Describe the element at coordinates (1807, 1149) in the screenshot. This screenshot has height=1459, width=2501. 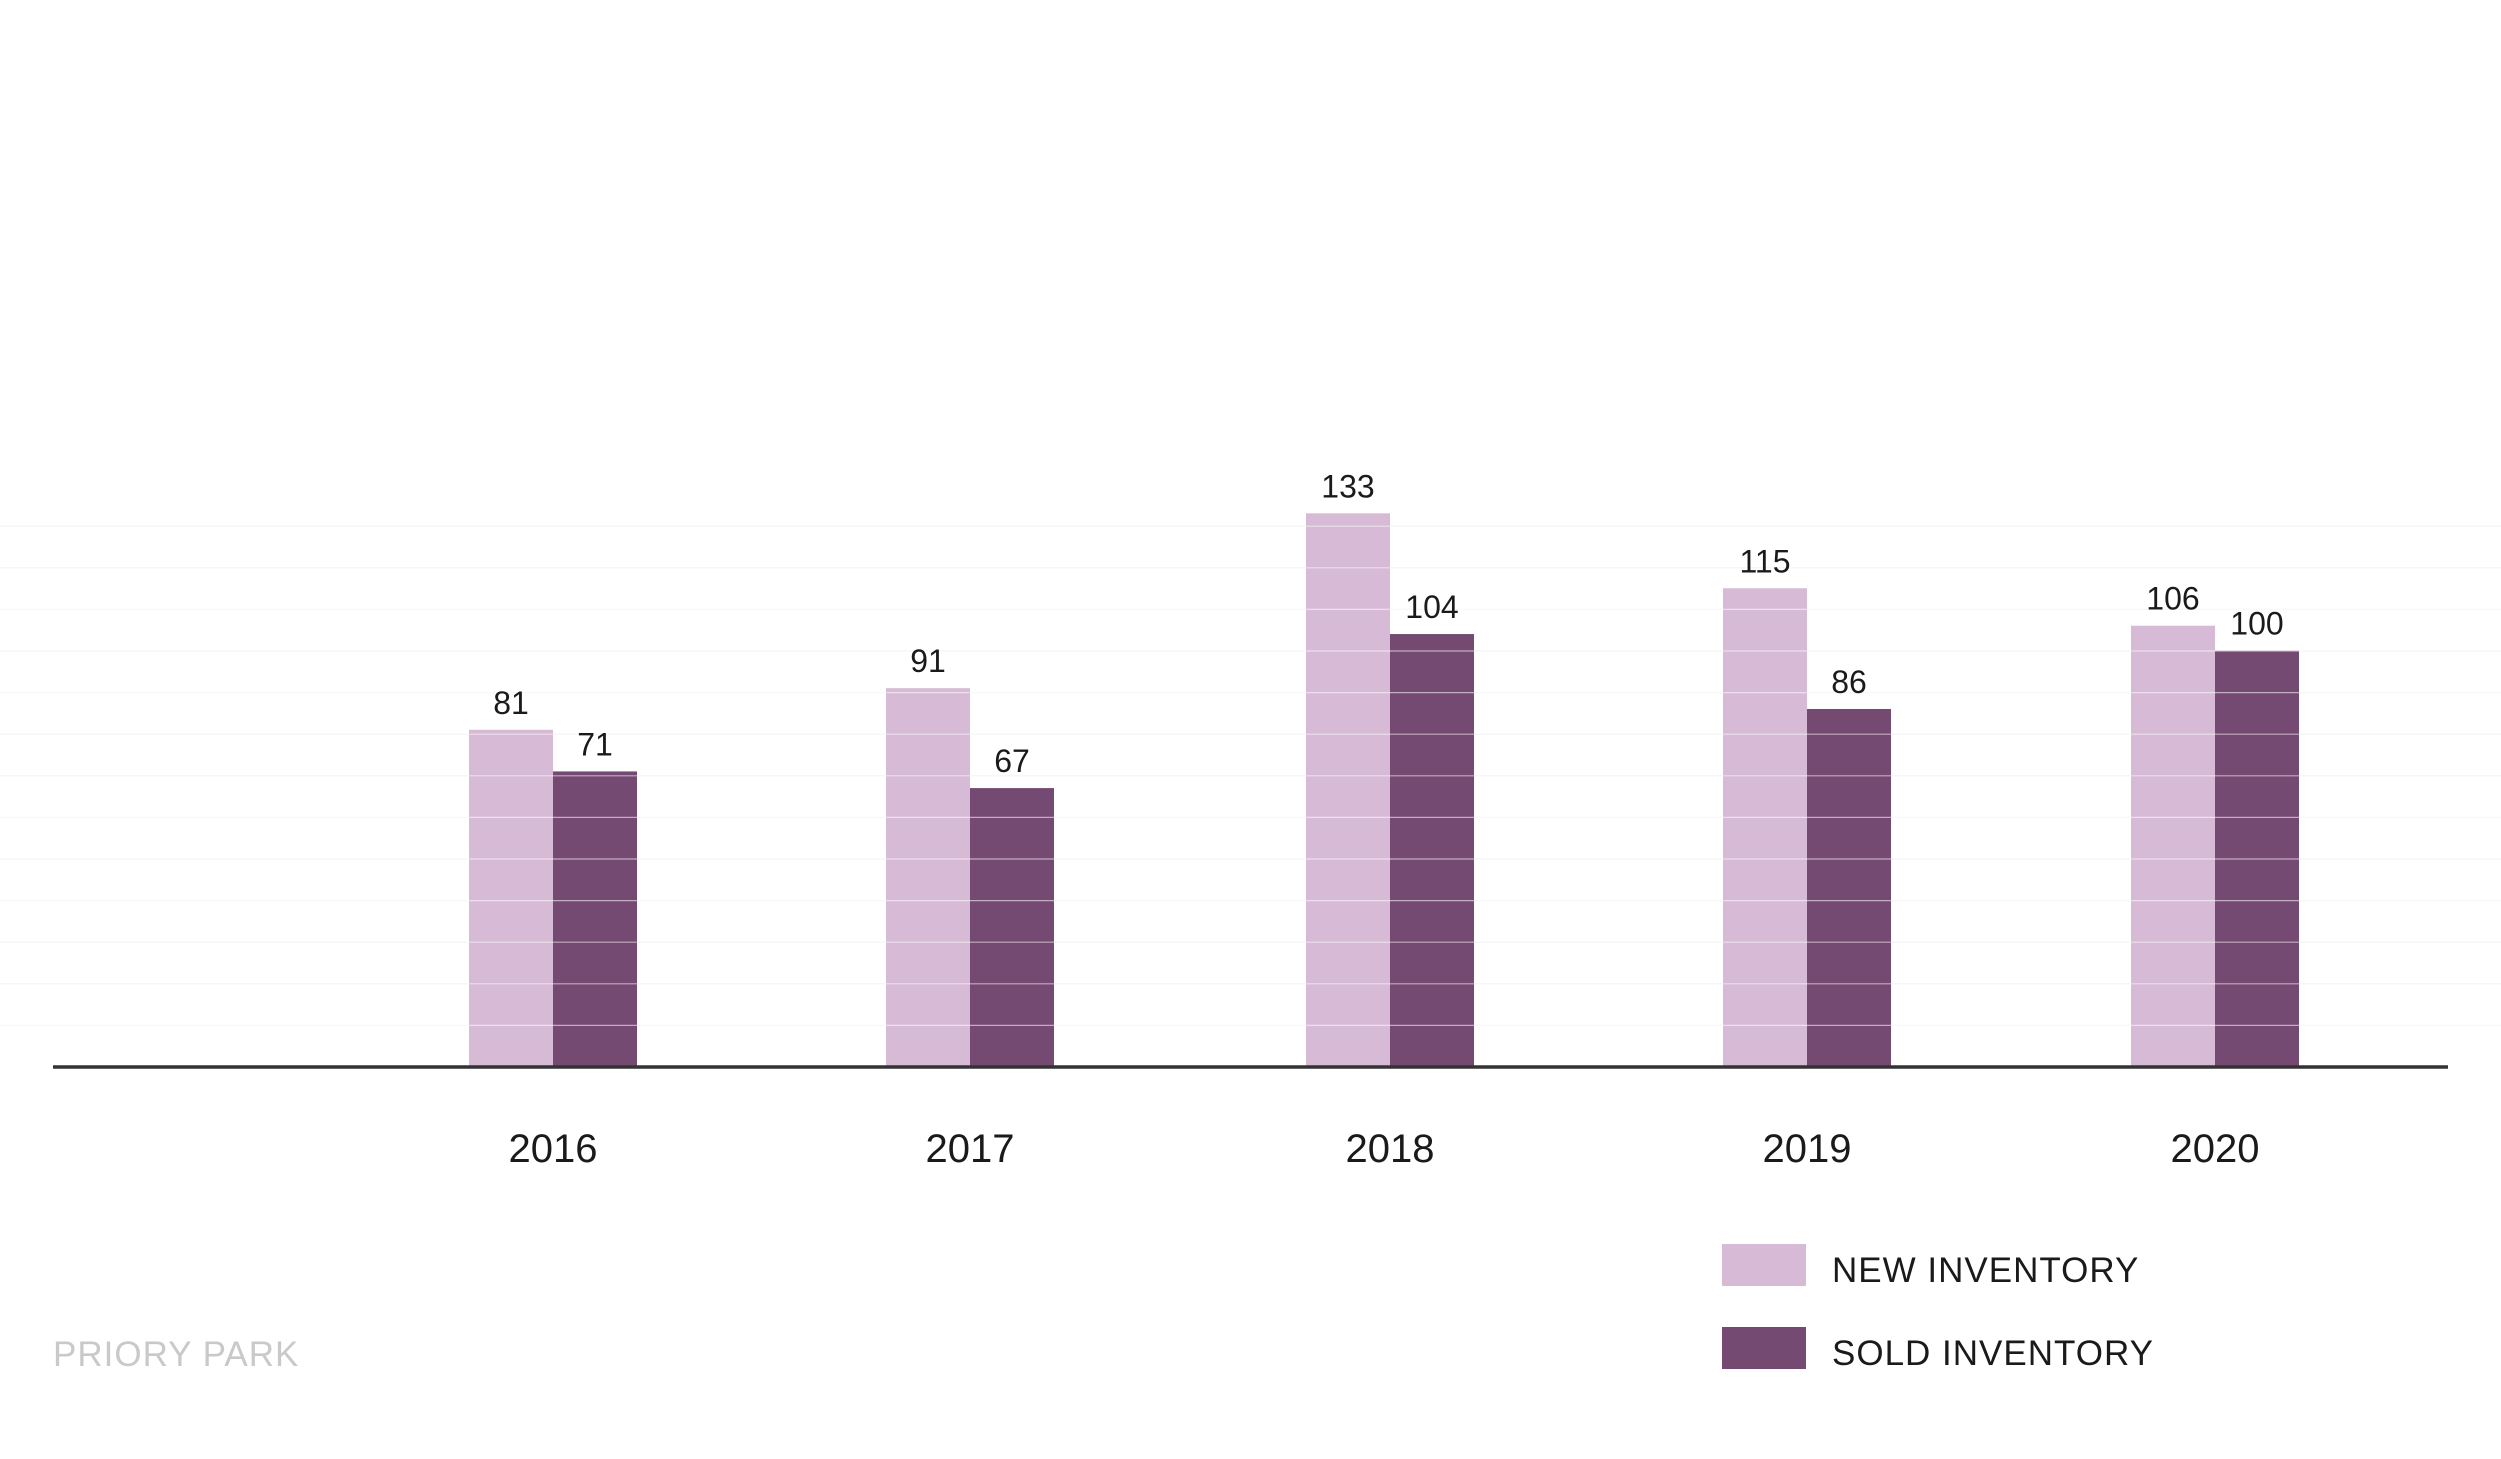
I see `x-tick-label-2019: 2019` at that location.